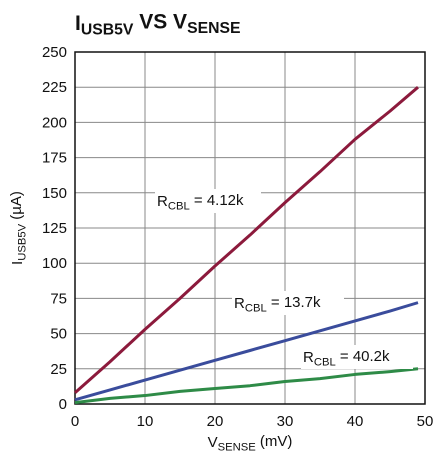 The image size is (437, 457). I want to click on y-tick-label: 100, so click(54, 263).